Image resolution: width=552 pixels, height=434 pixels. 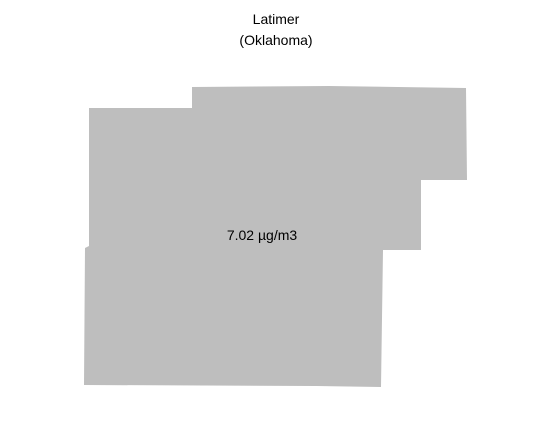 I want to click on county-value-label: 7.02 µg/m3, so click(x=262, y=235).